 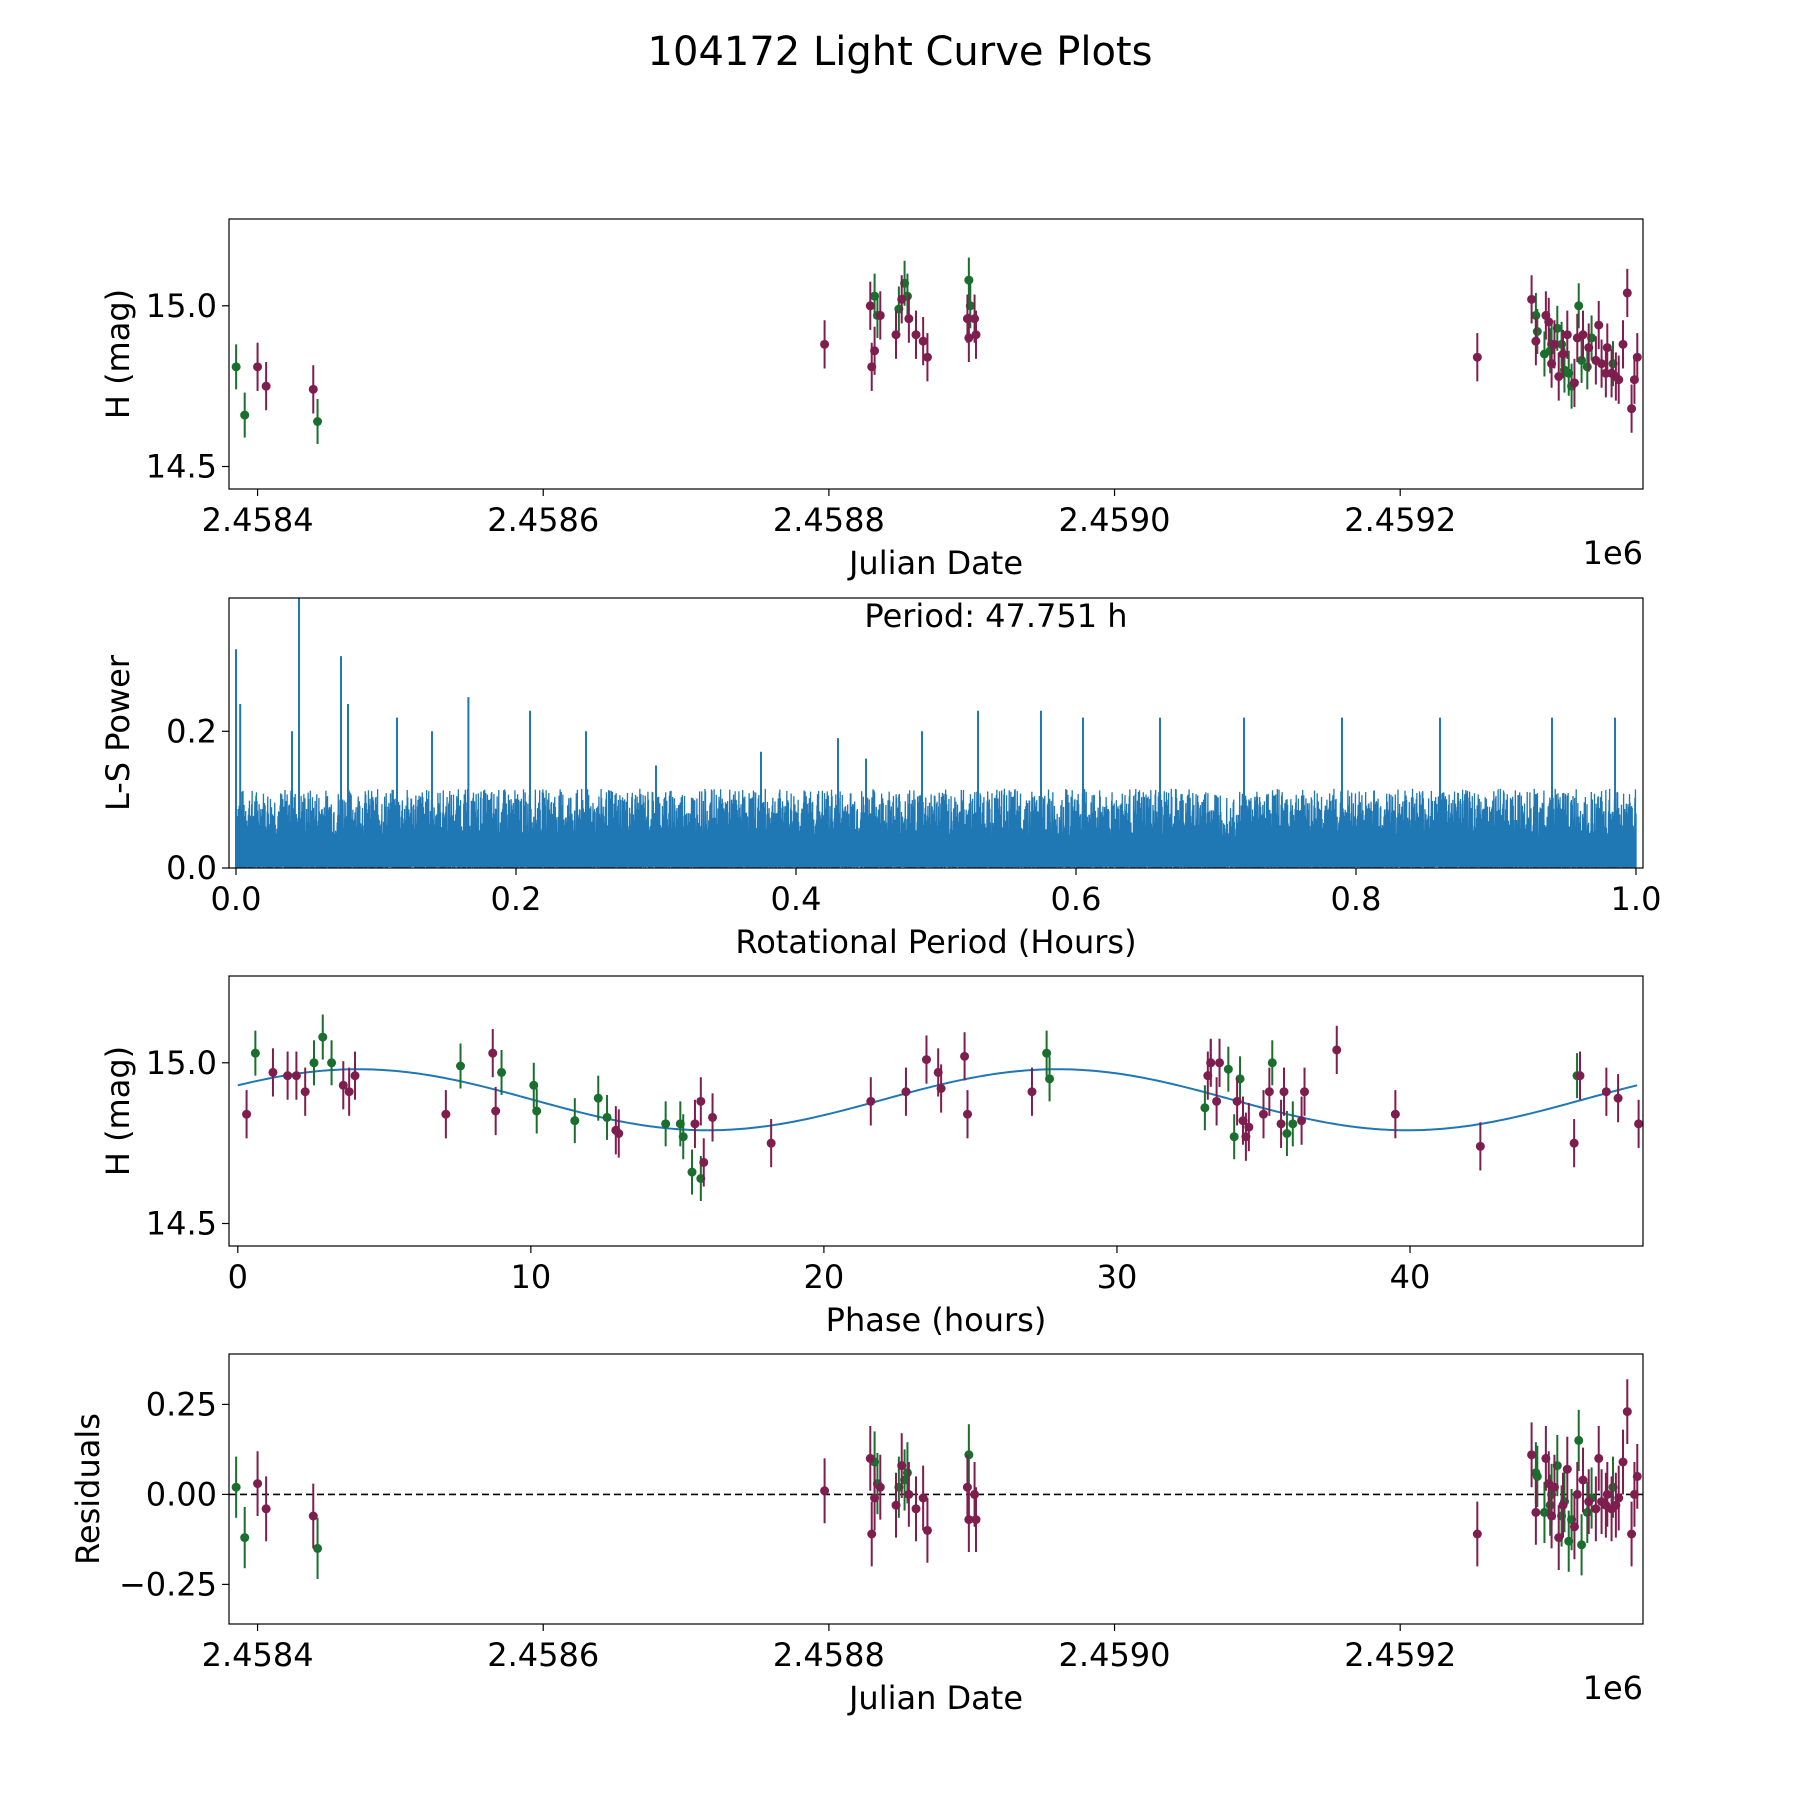 What do you see at coordinates (829, 1655) in the screenshot?
I see `x-tick-label: 2.4588` at bounding box center [829, 1655].